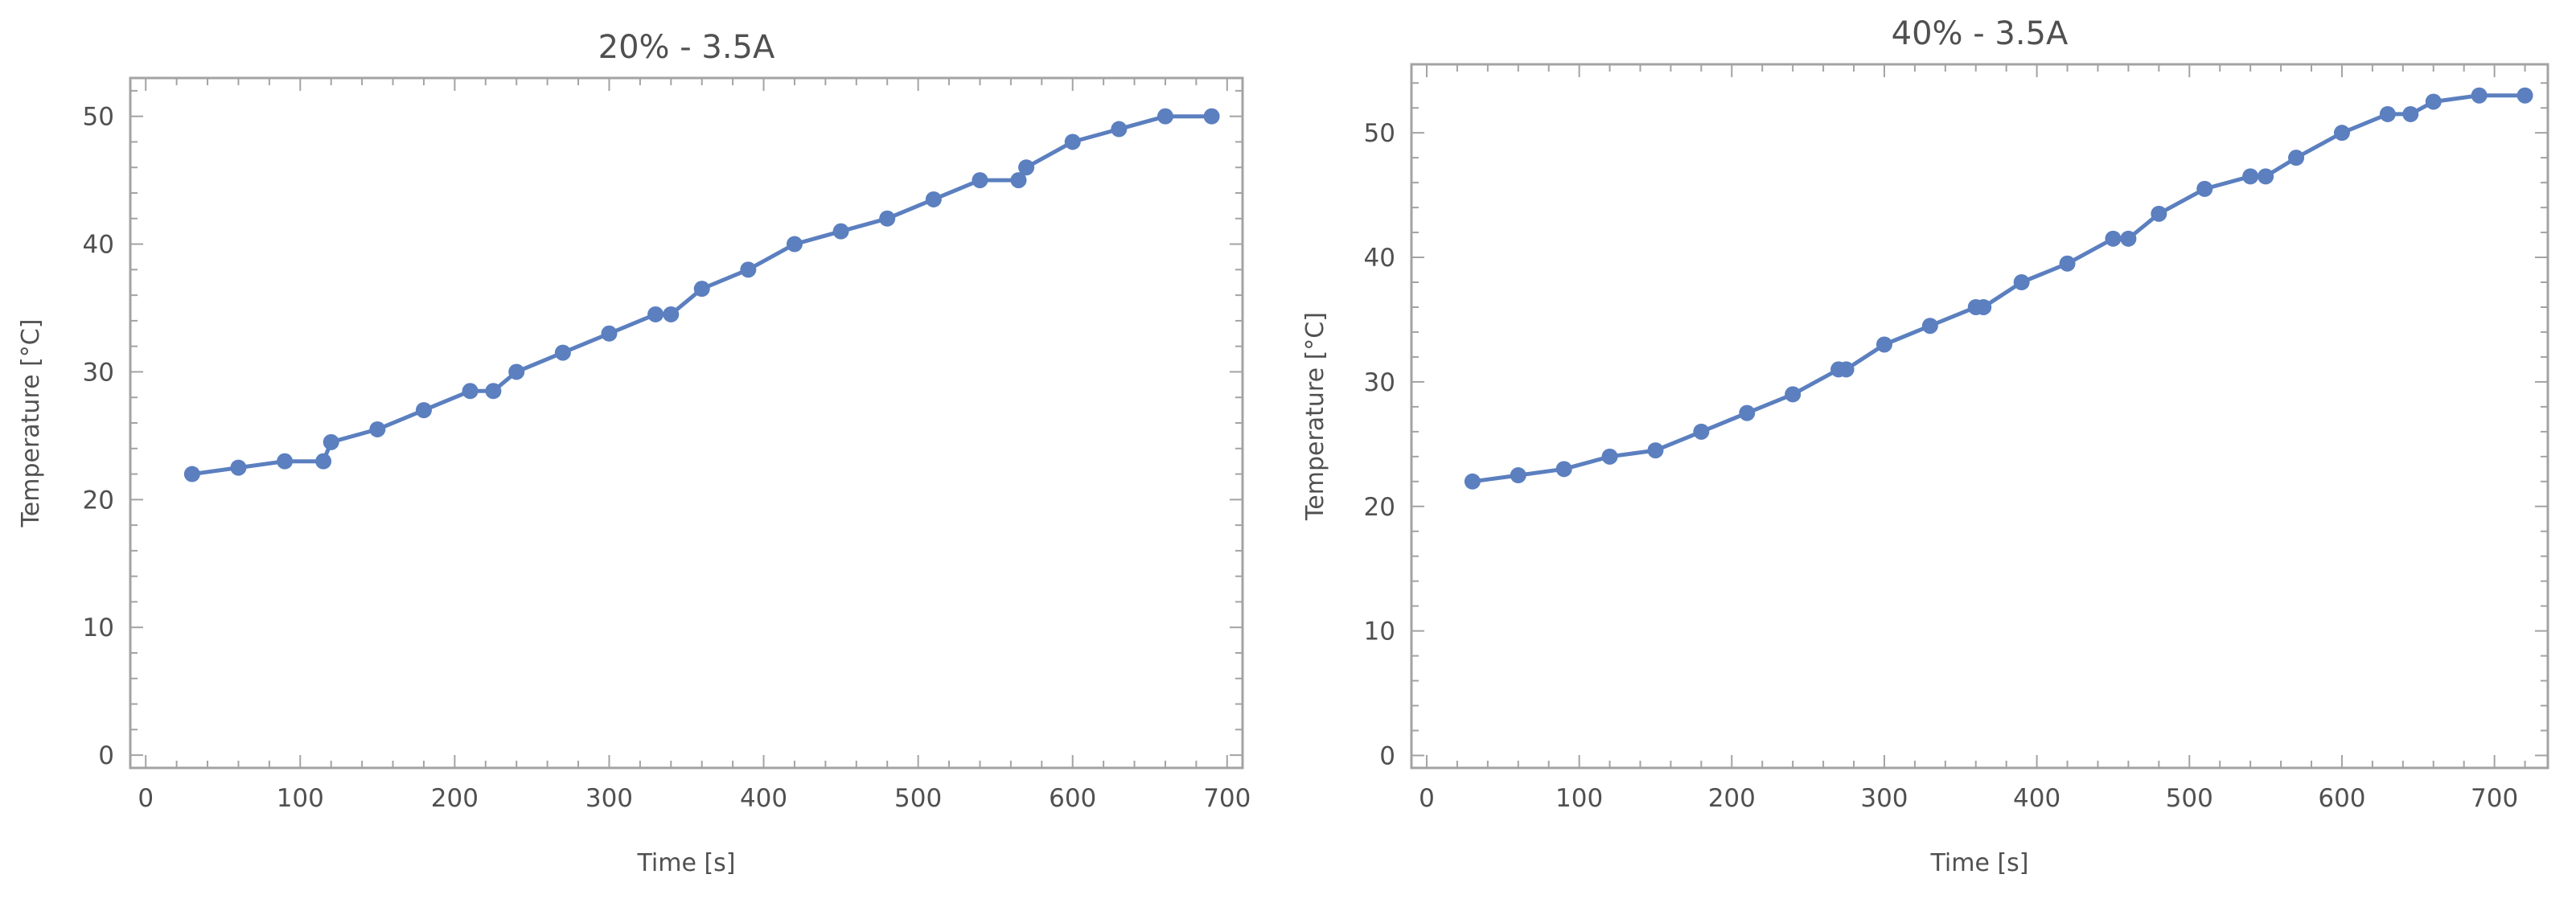 This screenshot has width=2576, height=903. What do you see at coordinates (686, 47) in the screenshot?
I see `chart-title: 20% - 3.5A` at bounding box center [686, 47].